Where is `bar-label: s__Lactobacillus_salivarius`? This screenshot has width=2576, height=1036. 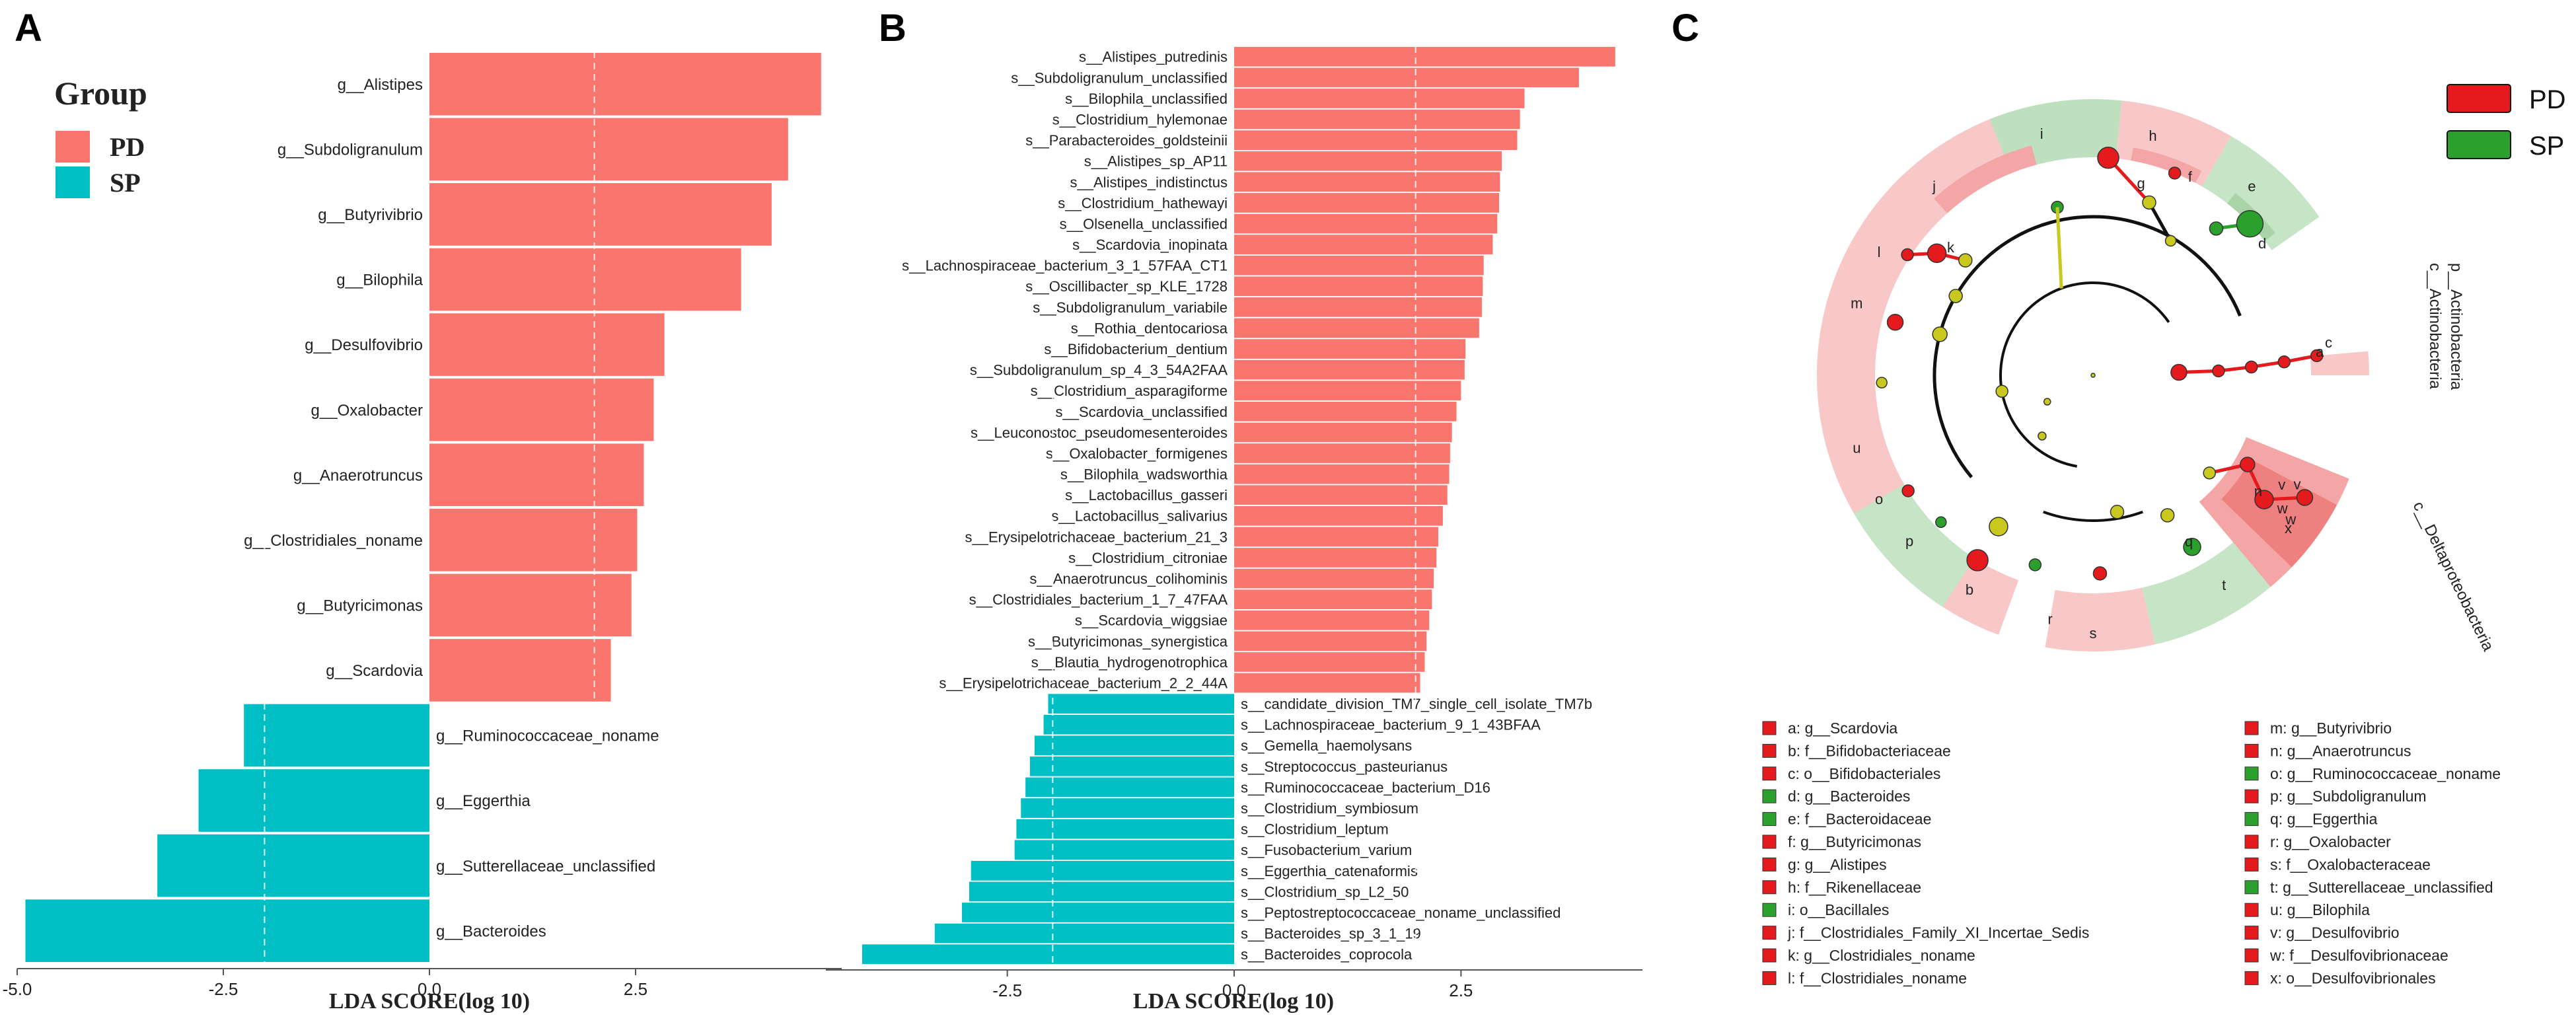 bar-label: s__Lactobacillus_salivarius is located at coordinates (1139, 516).